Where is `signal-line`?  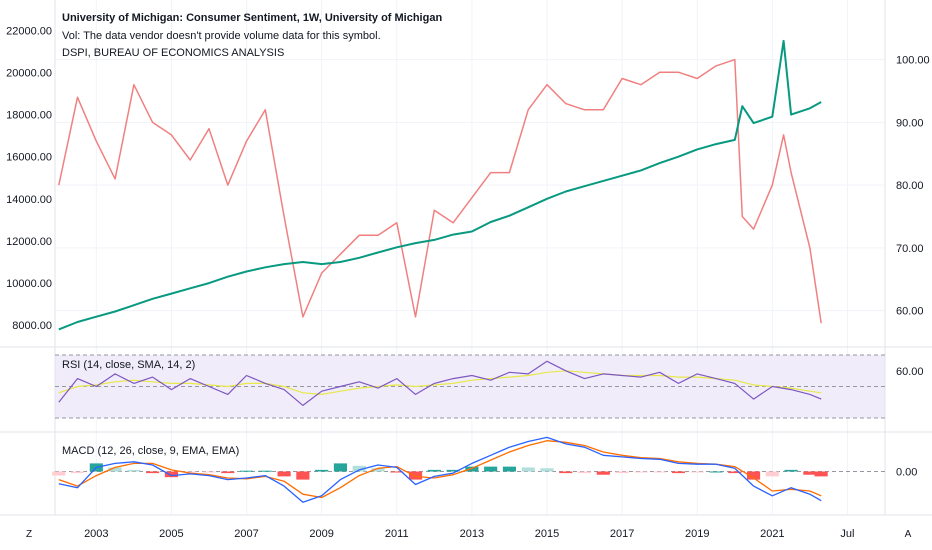
signal-line is located at coordinates (440, 469).